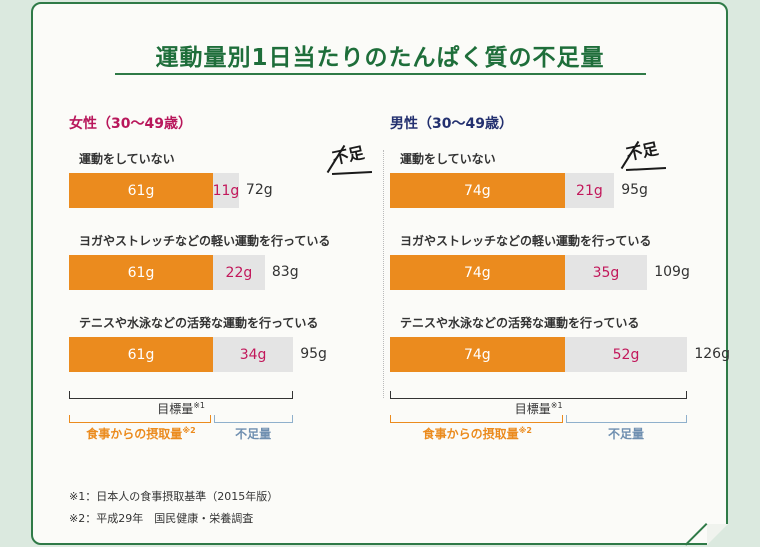  Describe the element at coordinates (526, 241) in the screenshot. I see `male-category-label: ヨガやストレッチなどの軽い運動を行っている` at that location.